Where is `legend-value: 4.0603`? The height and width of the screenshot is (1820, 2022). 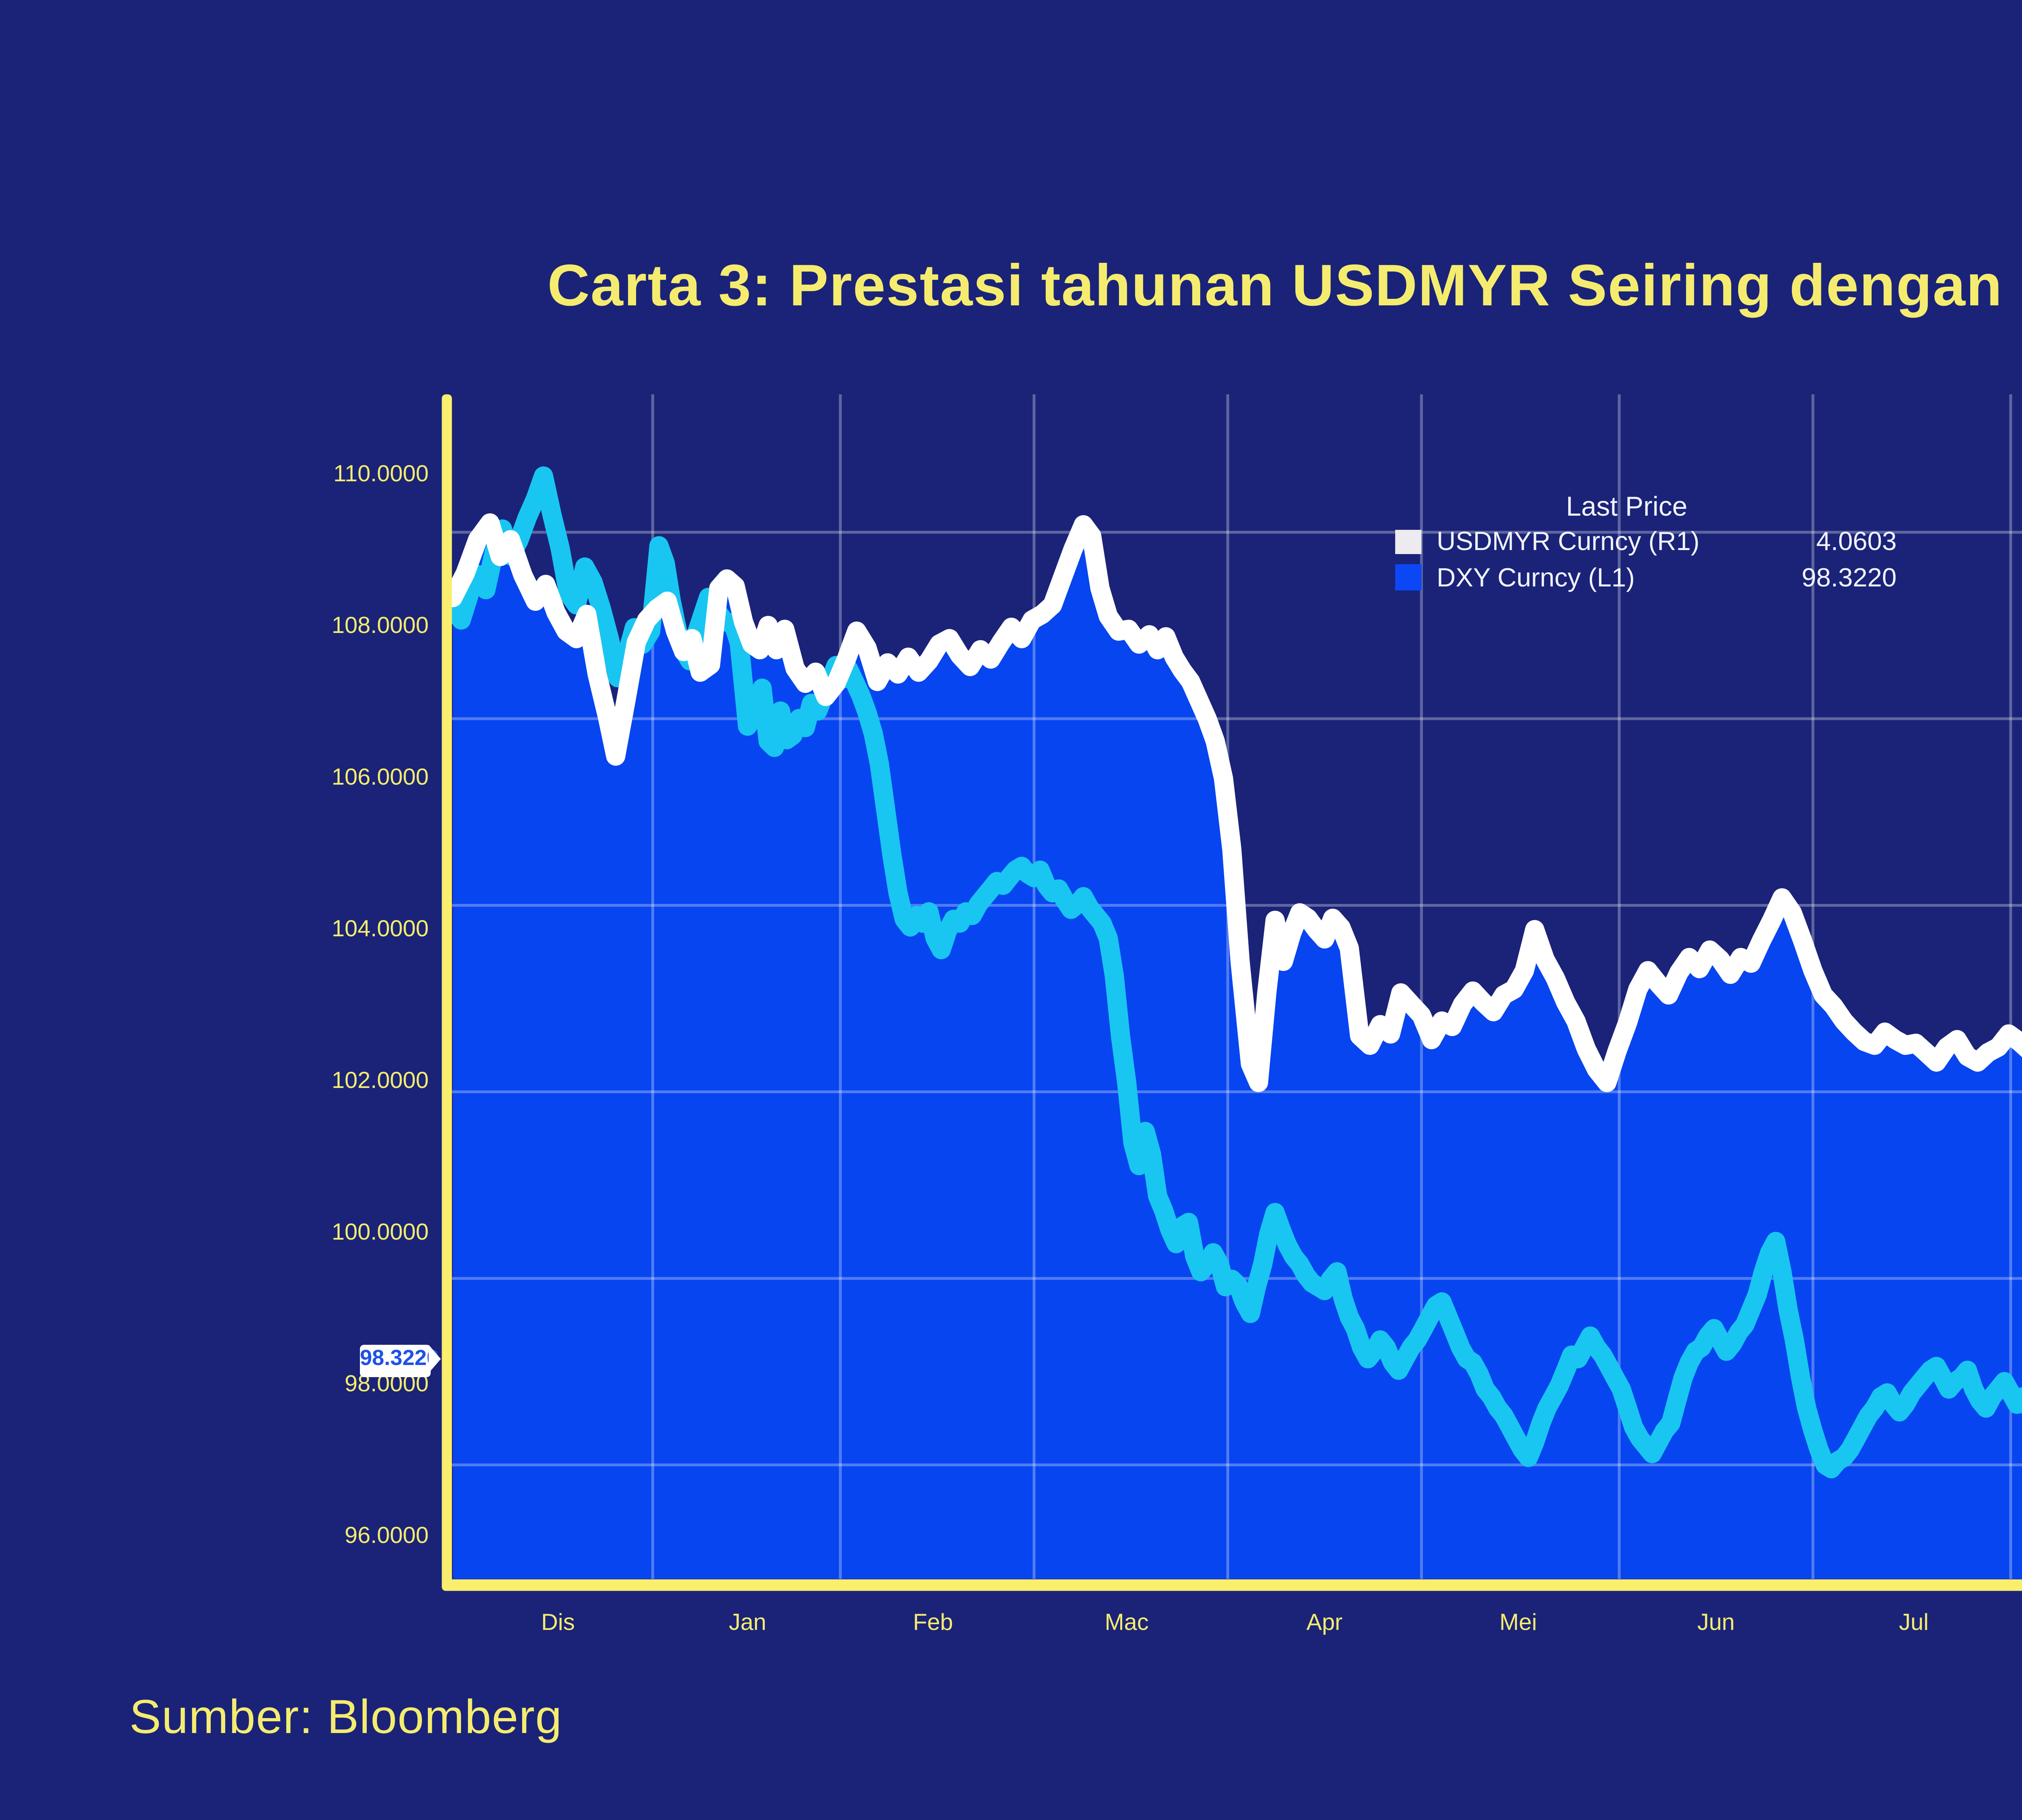 legend-value: 4.0603 is located at coordinates (1856, 541).